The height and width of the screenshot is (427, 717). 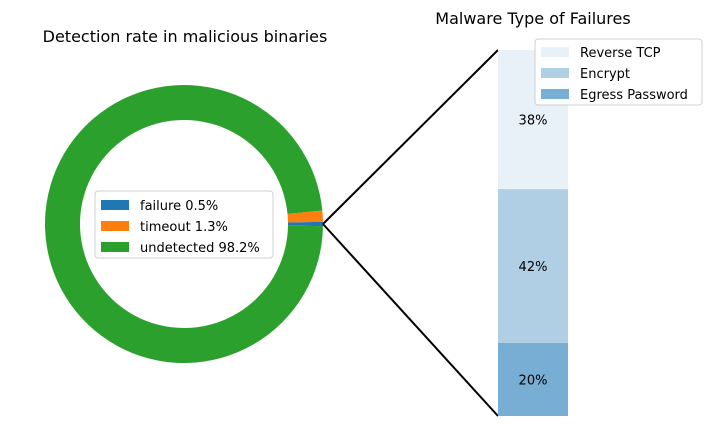 What do you see at coordinates (184, 227) in the screenshot?
I see `legend-label-timeout-1-3: timeout 1.3%` at bounding box center [184, 227].